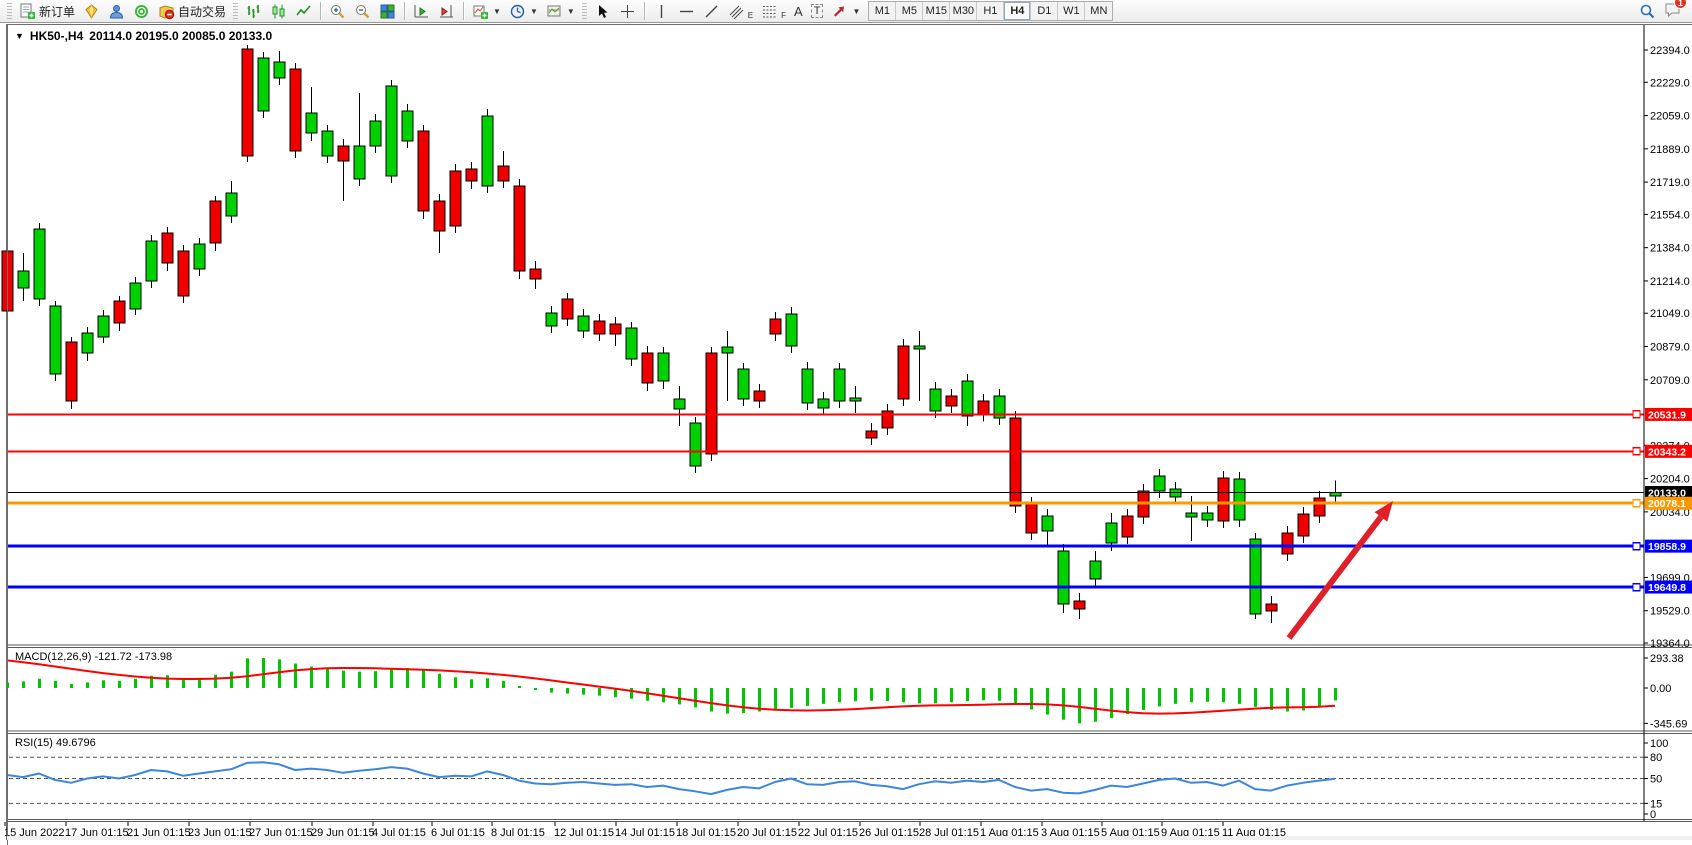 The image size is (1692, 845). Describe the element at coordinates (141, 11) in the screenshot. I see `signals-button` at that location.